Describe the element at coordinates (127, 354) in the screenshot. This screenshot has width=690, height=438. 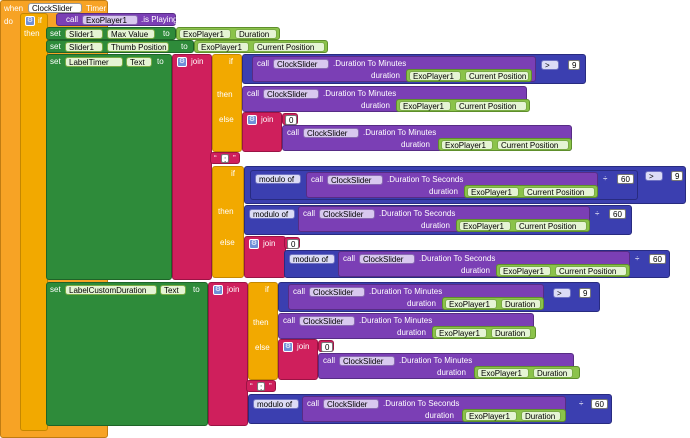
I see `set-labelcustomduration-text: set LabelCustomDuration Text to` at that location.